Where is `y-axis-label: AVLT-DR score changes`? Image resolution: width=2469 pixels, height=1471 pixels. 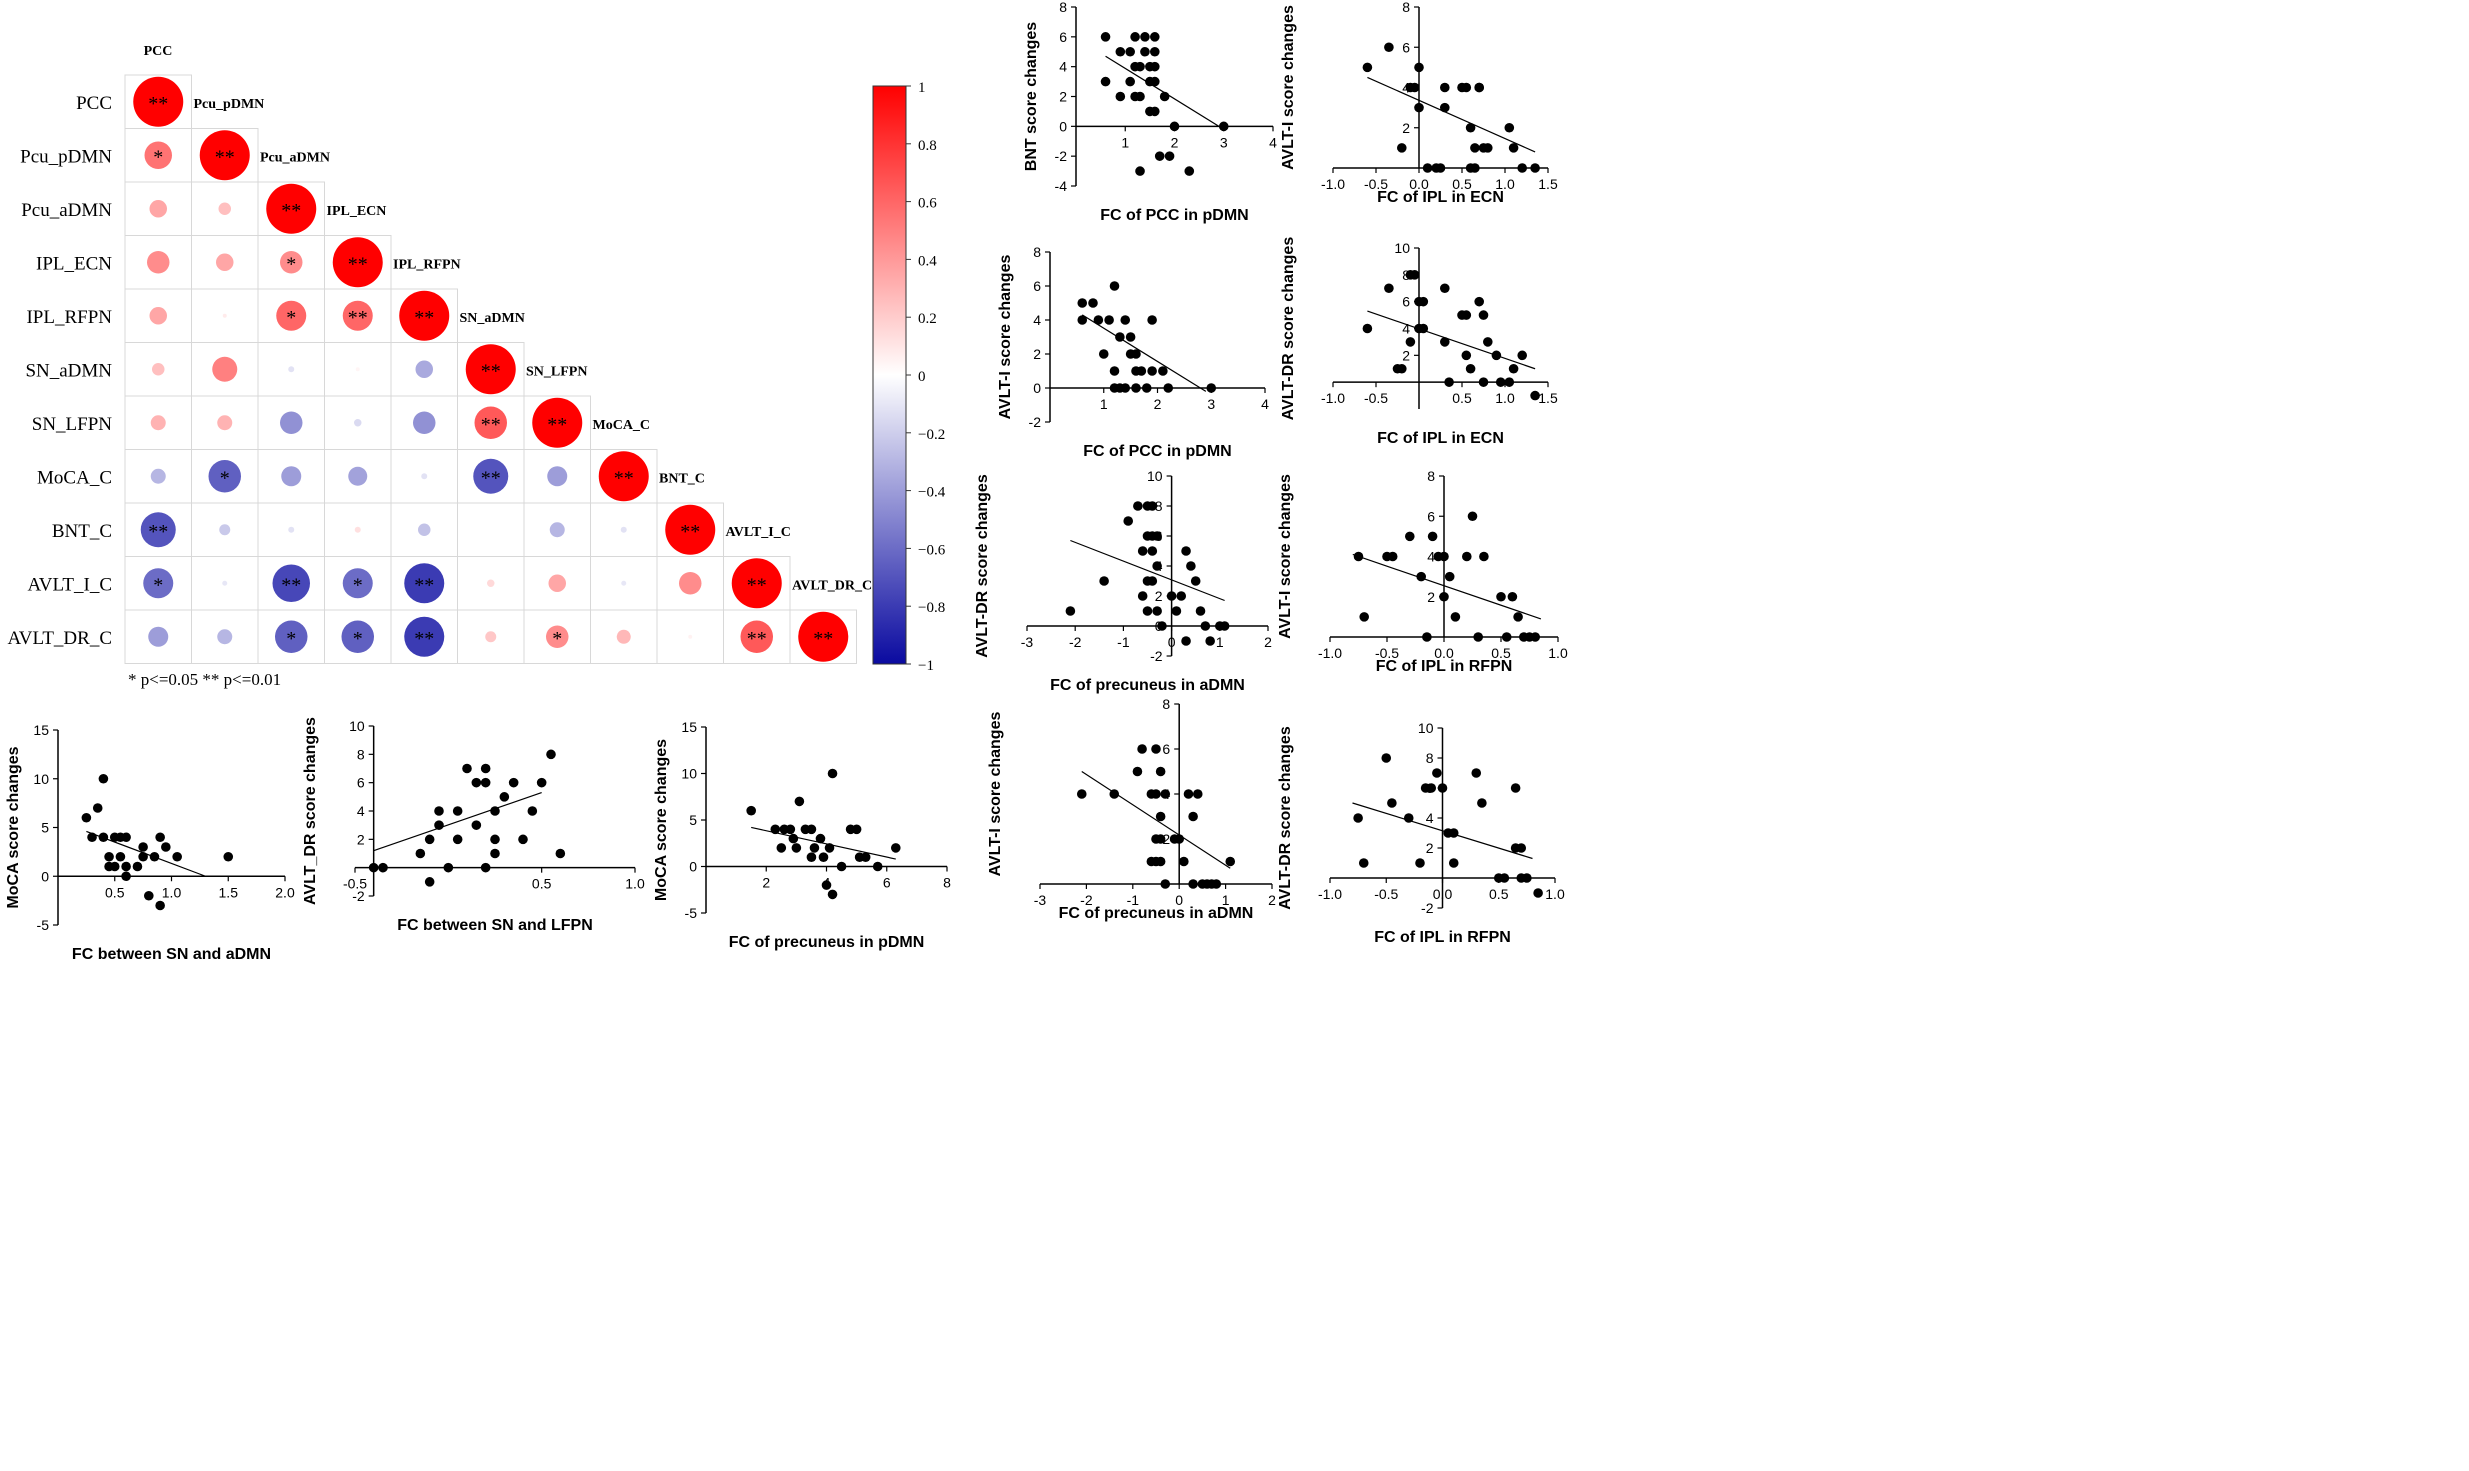
y-axis-label: AVLT-DR score changes is located at coordinates (1285, 818).